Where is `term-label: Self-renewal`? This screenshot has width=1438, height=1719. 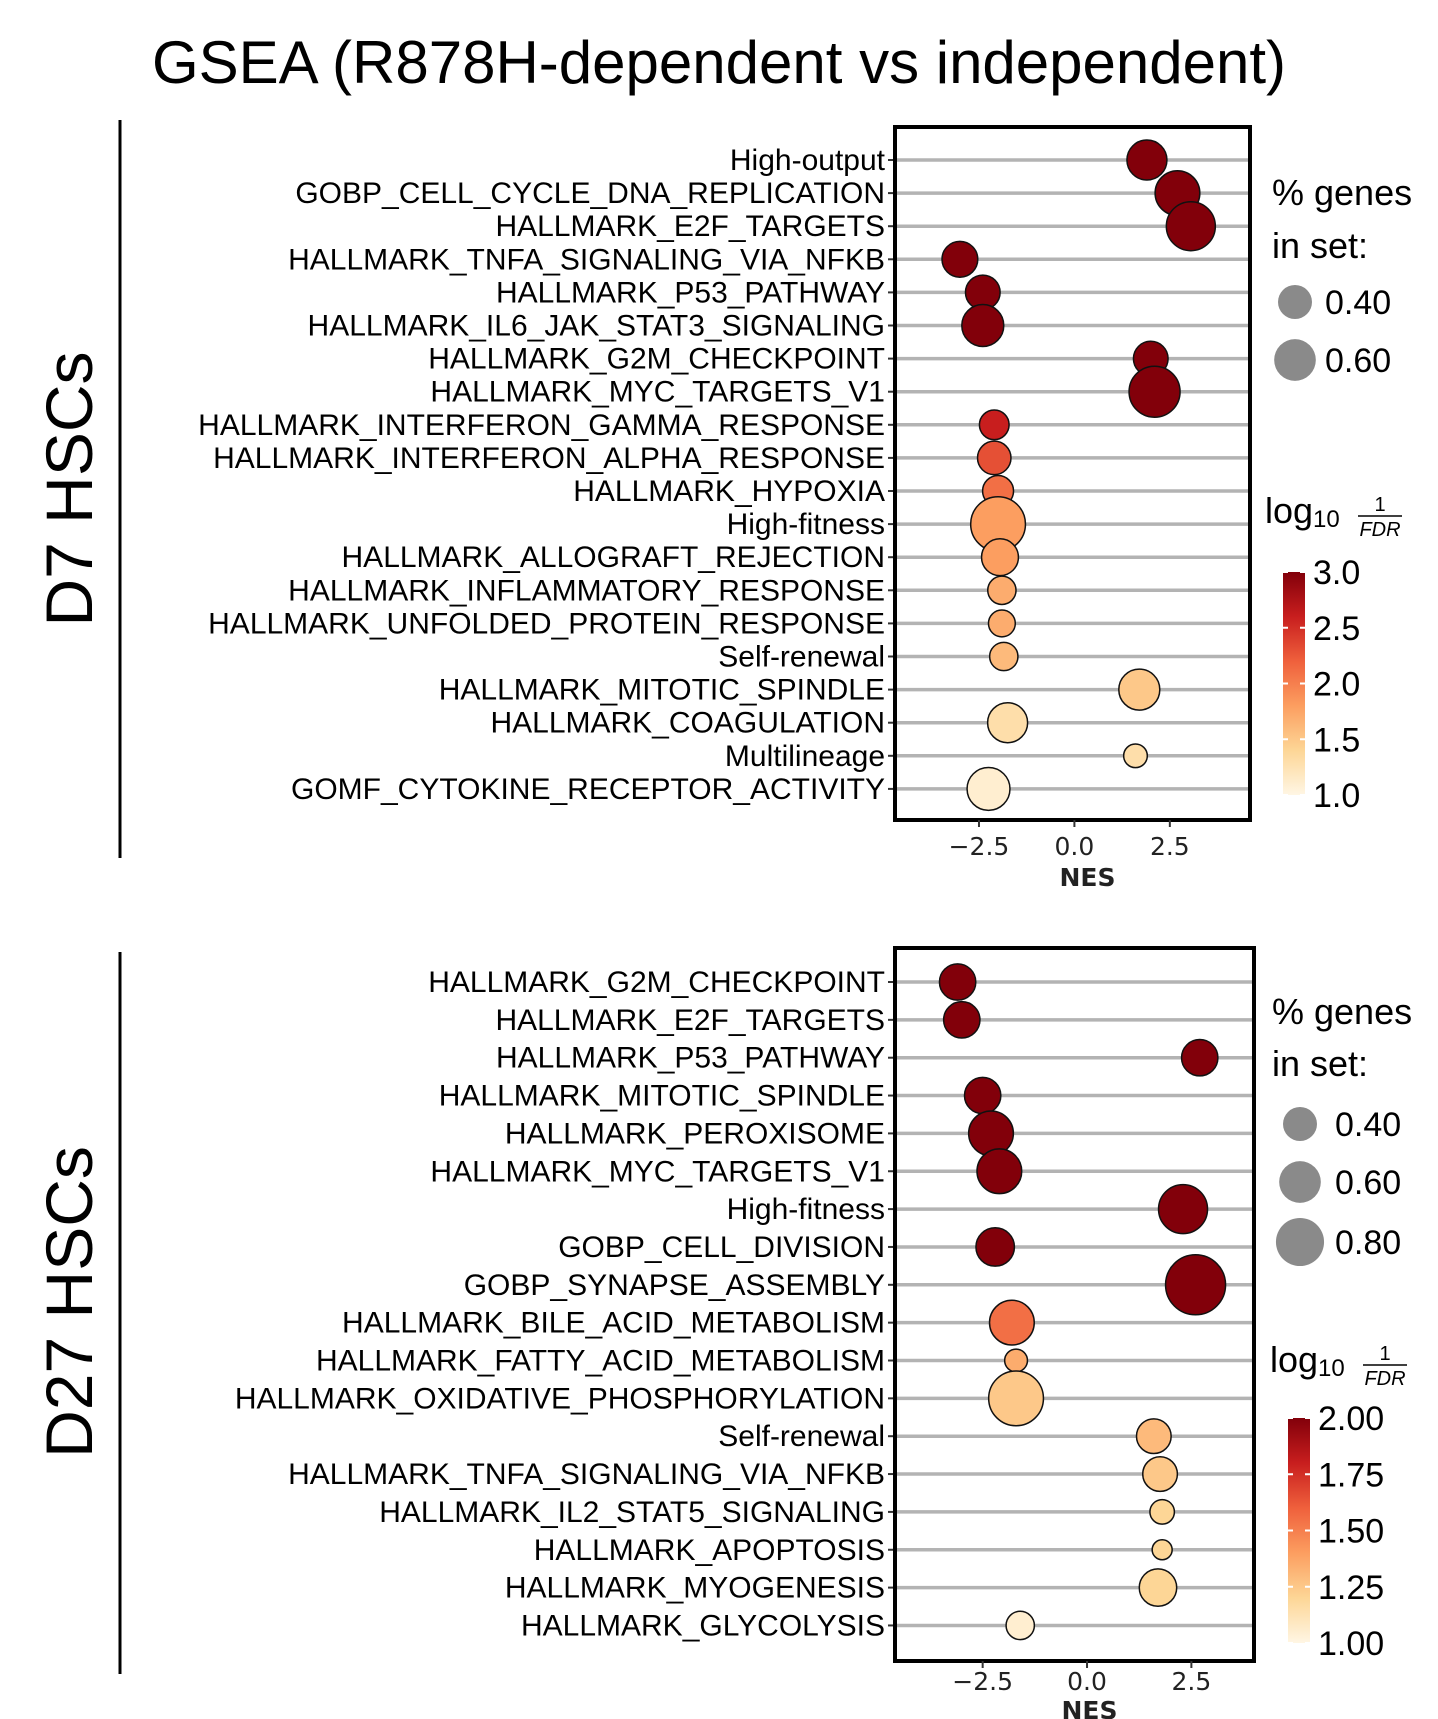 term-label: Self-renewal is located at coordinates (801, 657).